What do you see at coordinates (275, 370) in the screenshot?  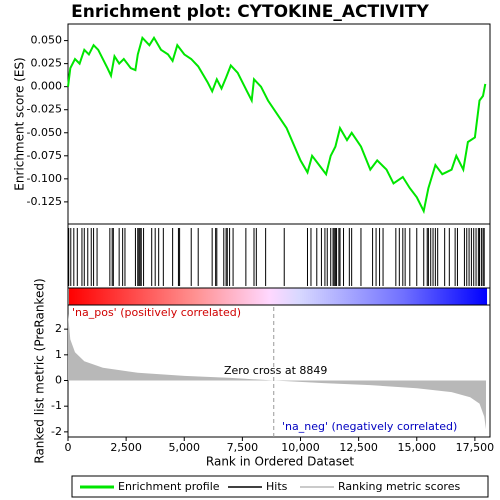 I see `zero-label: Zero cross at 8849` at bounding box center [275, 370].